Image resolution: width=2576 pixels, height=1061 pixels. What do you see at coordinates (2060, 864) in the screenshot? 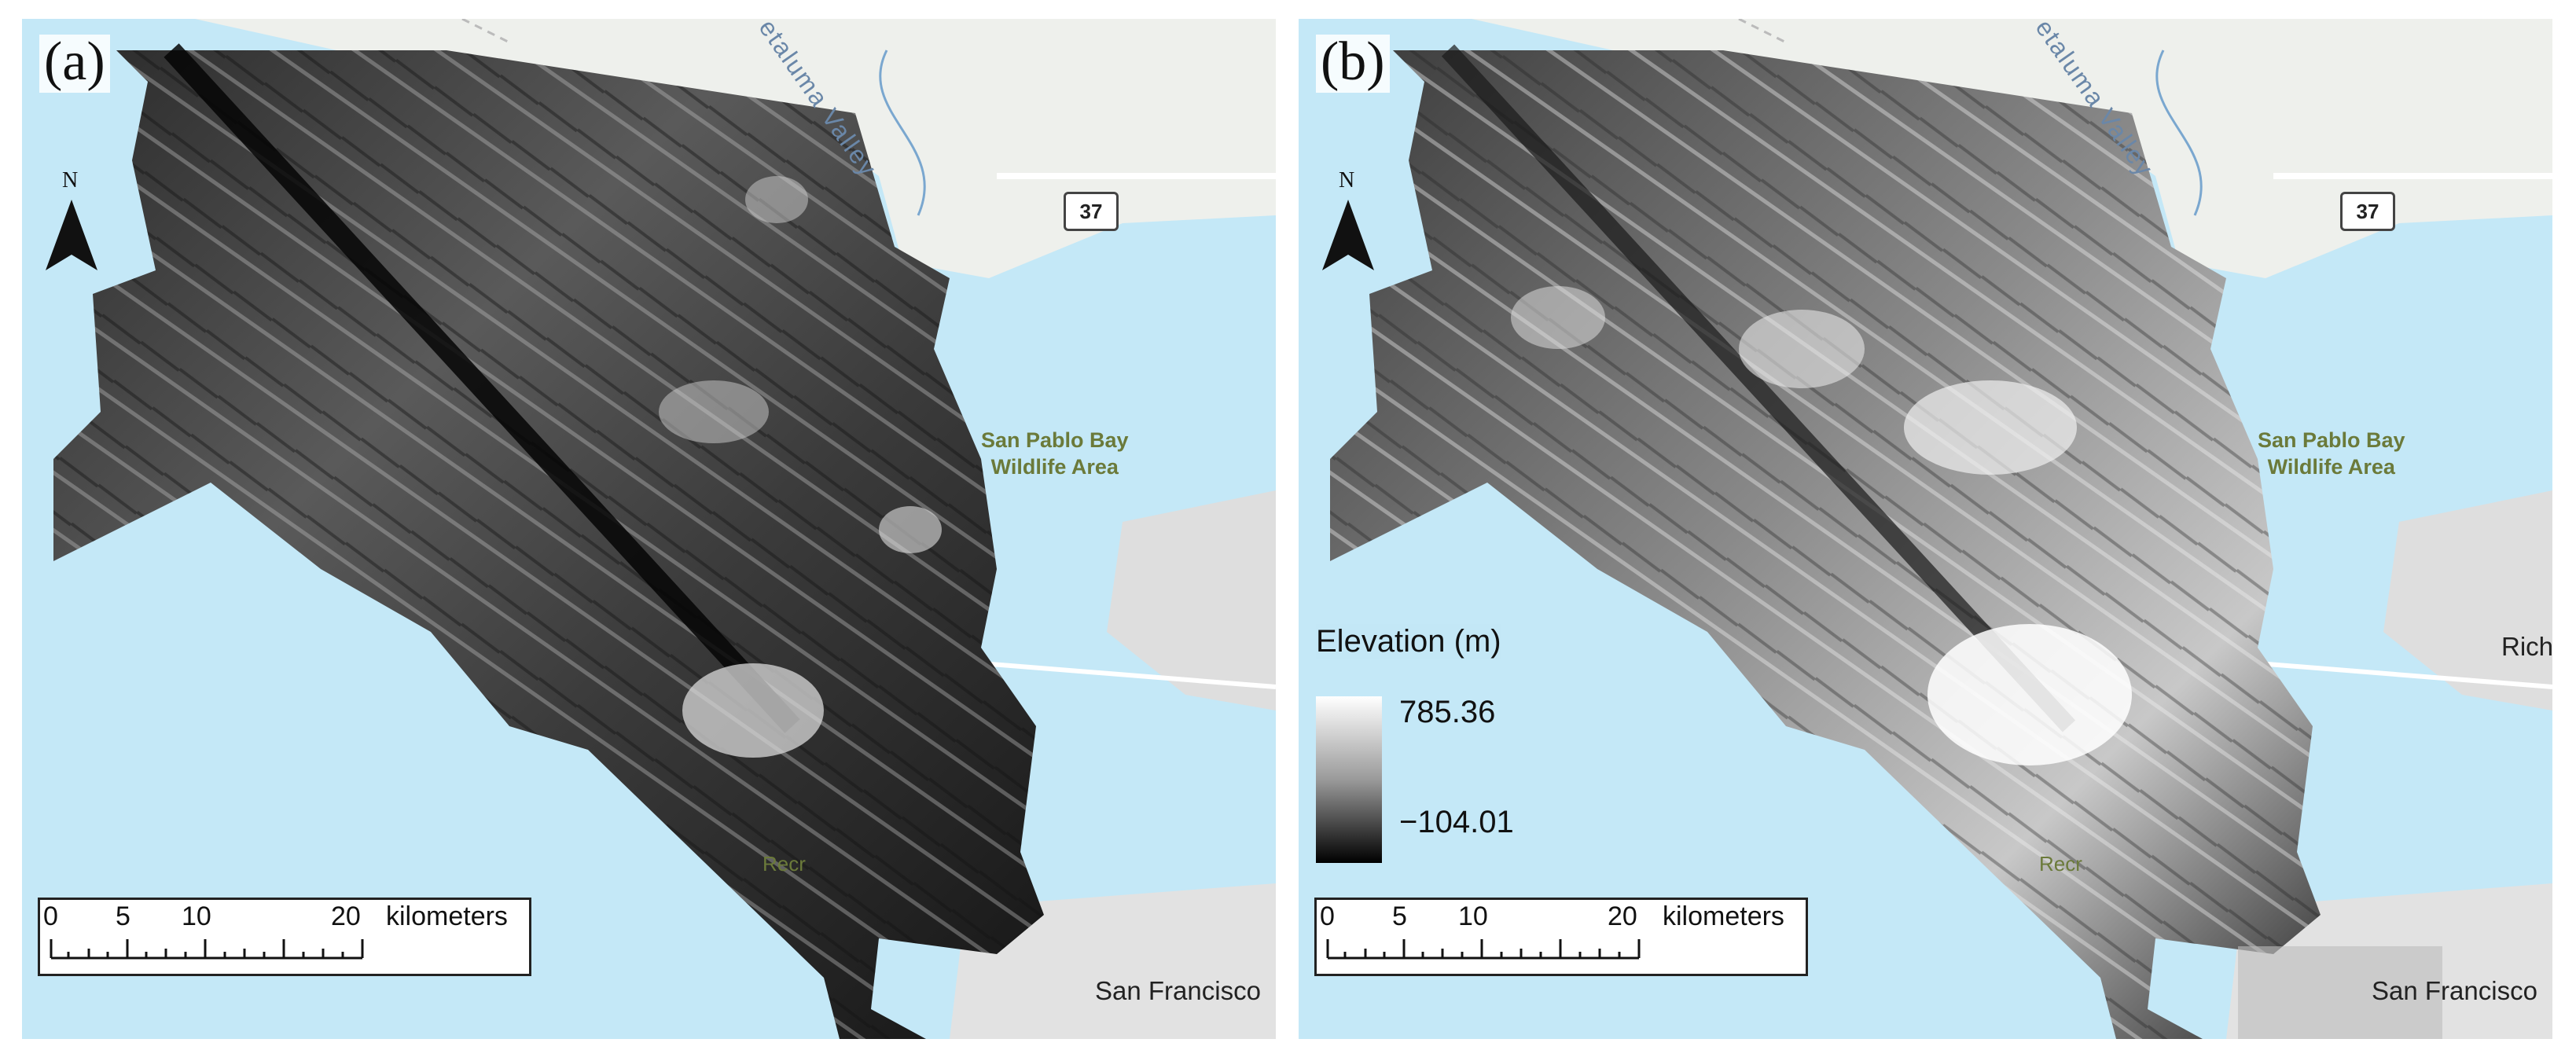
I see `place-label-rec-b: Recr` at bounding box center [2060, 864].